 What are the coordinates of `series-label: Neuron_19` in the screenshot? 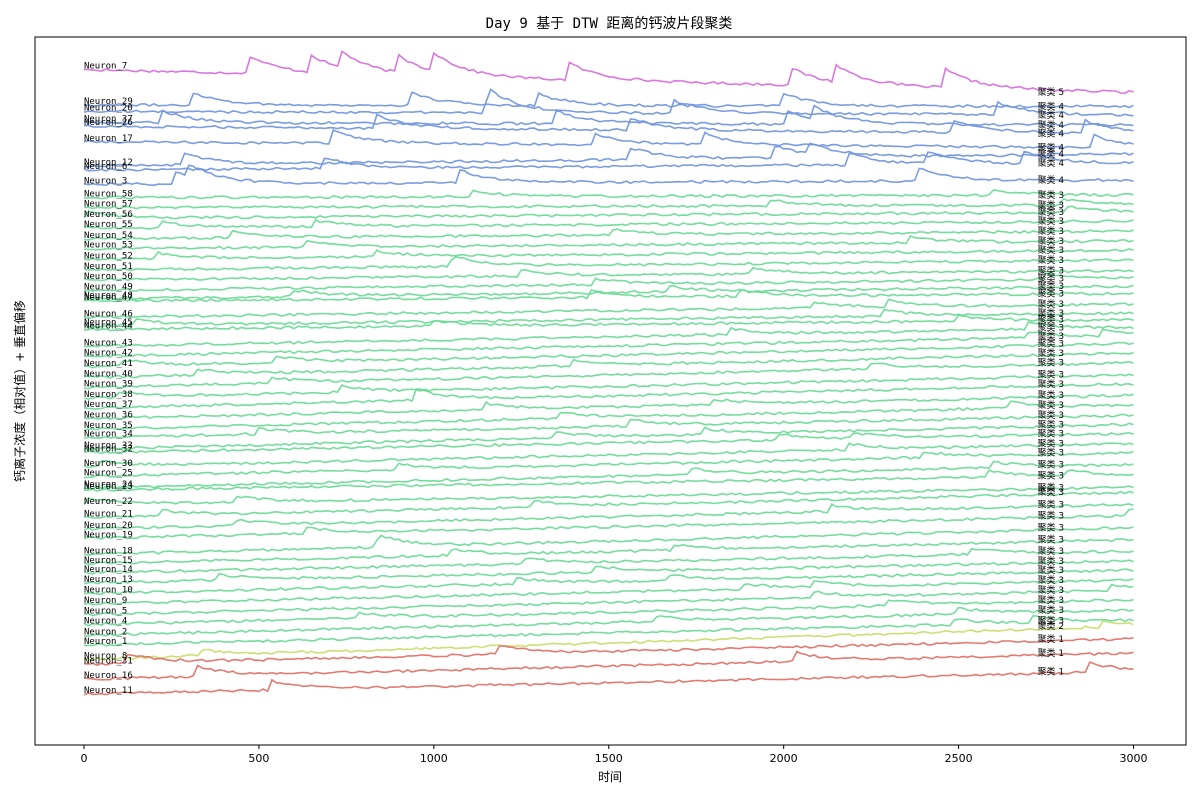 It's located at (108, 535).